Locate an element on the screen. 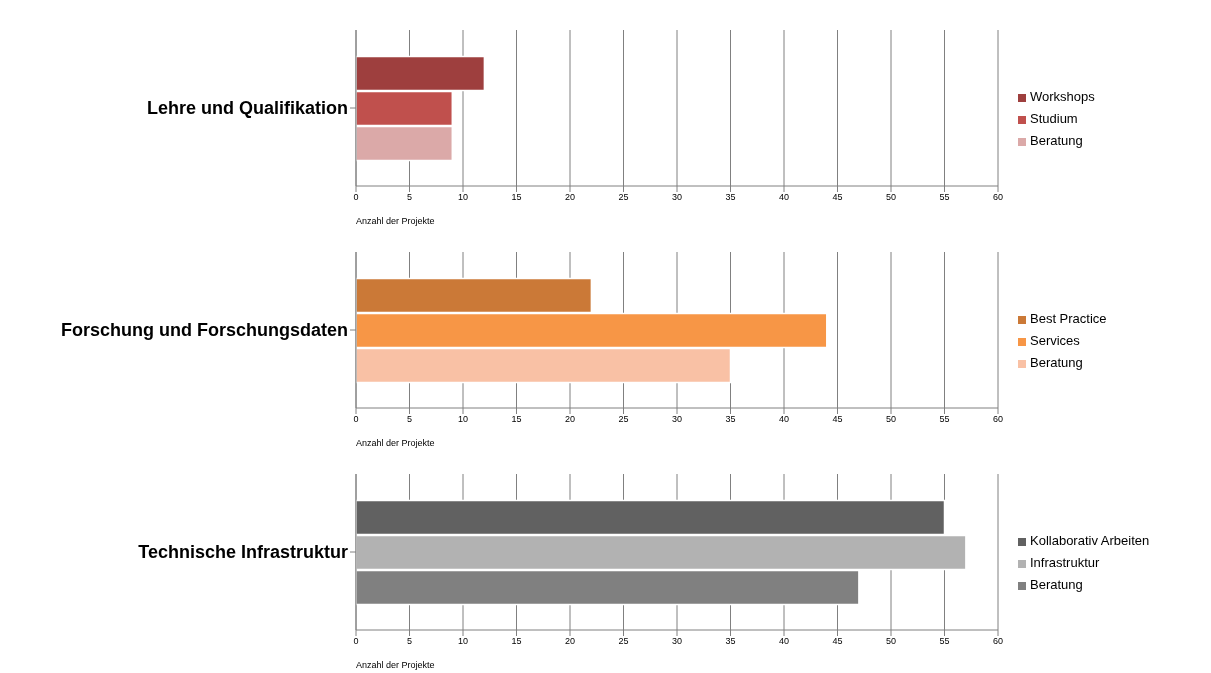  legend-label: Kollaborativ Arbeiten is located at coordinates (1090, 540).